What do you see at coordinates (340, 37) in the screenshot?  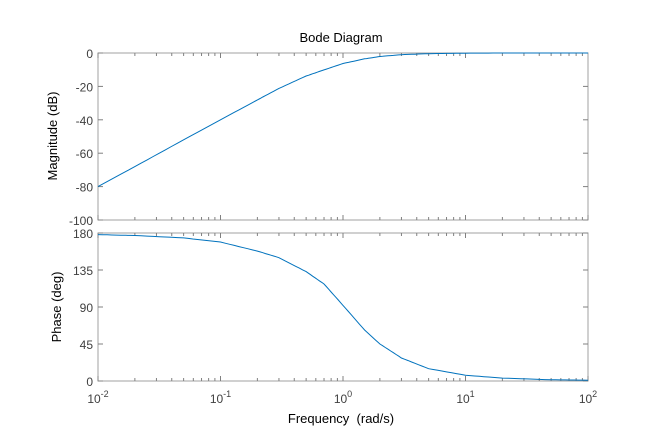 I see `chart-title: Bode Diagram` at bounding box center [340, 37].